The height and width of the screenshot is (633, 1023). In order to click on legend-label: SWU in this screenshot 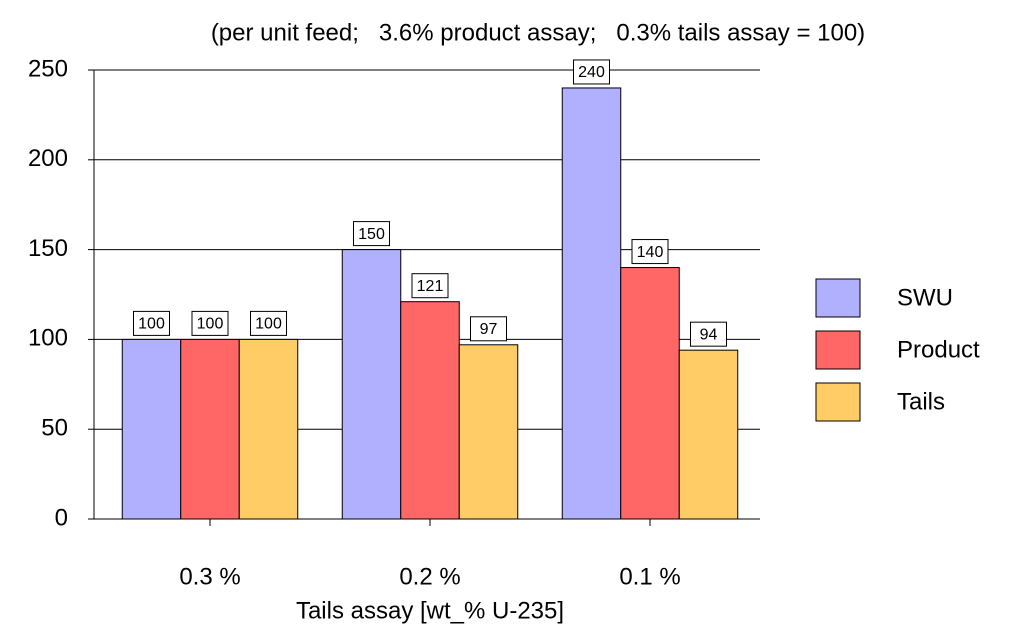, I will do `click(925, 297)`.